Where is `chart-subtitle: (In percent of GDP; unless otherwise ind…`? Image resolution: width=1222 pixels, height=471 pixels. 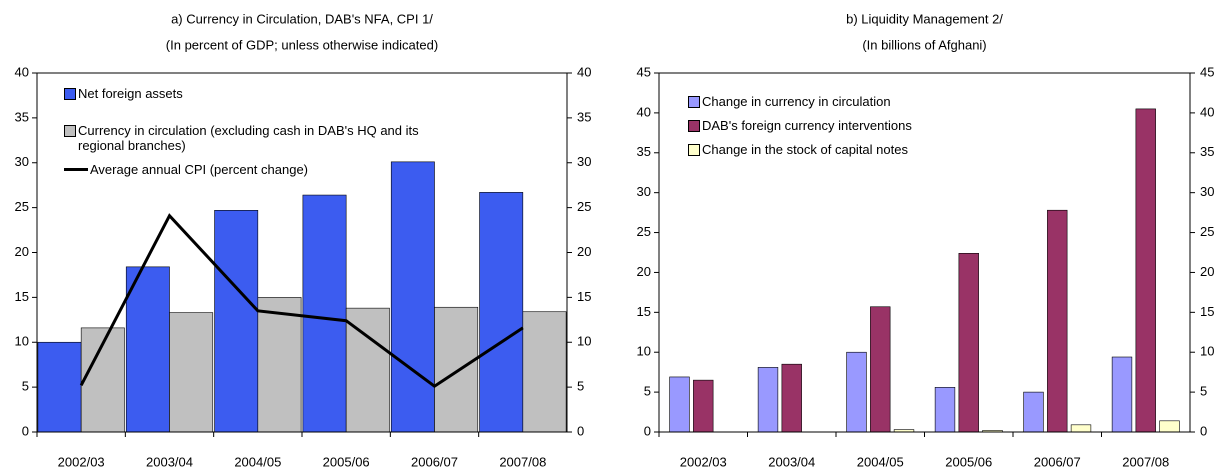 chart-subtitle: (In percent of GDP; unless otherwise ind… is located at coordinates (302, 44).